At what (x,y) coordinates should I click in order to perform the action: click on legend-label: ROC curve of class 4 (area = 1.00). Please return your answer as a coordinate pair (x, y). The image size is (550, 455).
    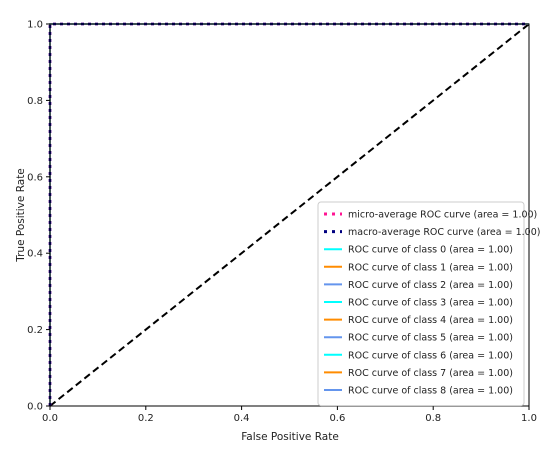
    Looking at the image, I should click on (430, 320).